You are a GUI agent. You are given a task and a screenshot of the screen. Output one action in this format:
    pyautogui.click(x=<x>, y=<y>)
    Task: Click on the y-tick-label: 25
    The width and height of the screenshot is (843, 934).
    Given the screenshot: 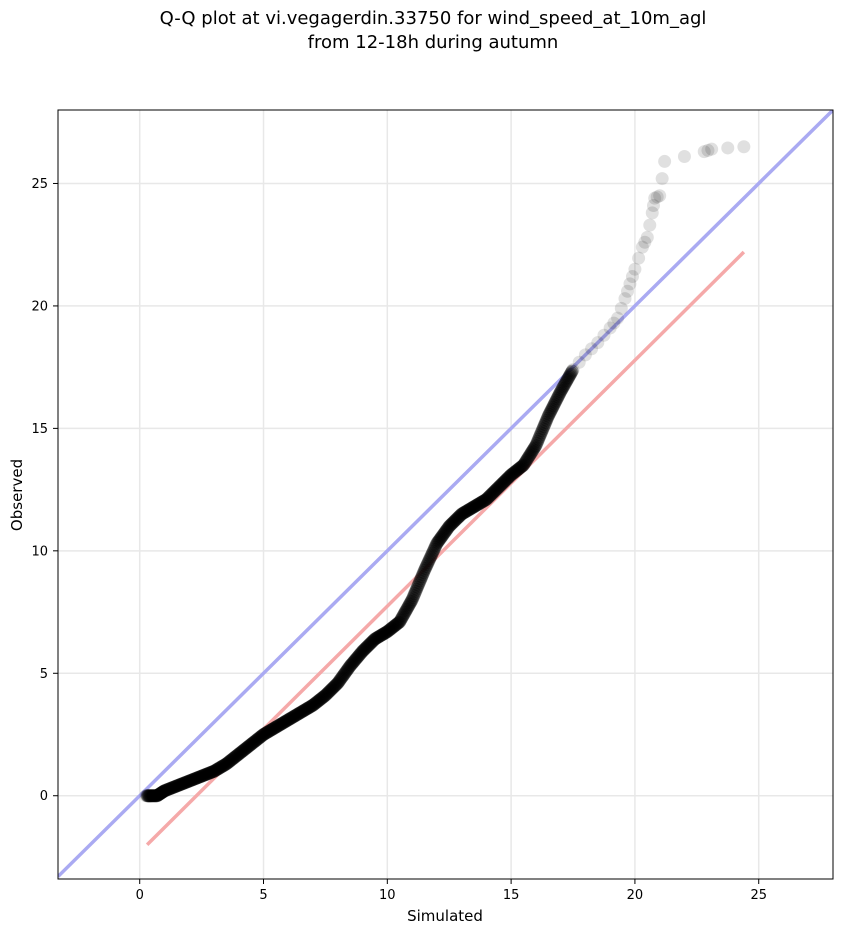 What is the action you would take?
    pyautogui.click(x=39, y=184)
    